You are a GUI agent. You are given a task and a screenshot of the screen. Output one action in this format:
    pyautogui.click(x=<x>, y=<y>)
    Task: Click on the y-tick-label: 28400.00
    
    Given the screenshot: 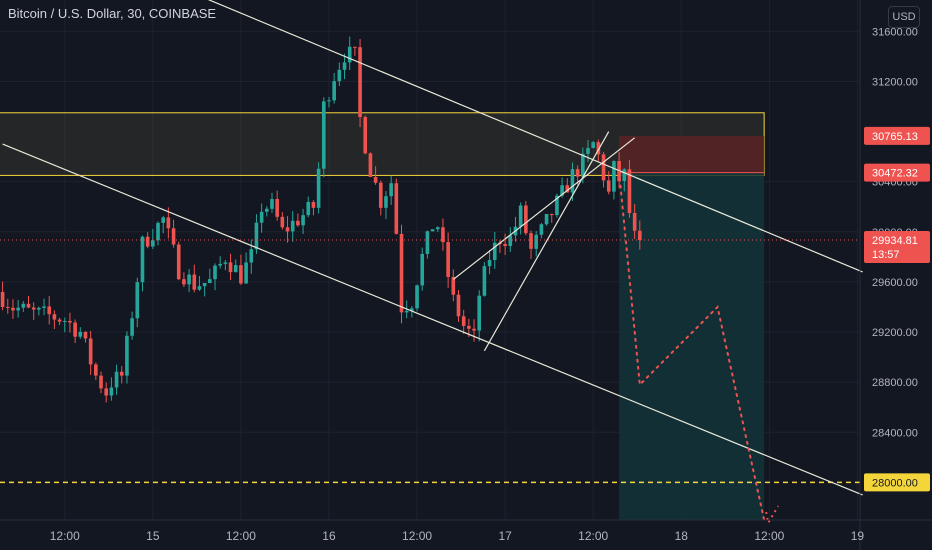 What is the action you would take?
    pyautogui.click(x=895, y=433)
    